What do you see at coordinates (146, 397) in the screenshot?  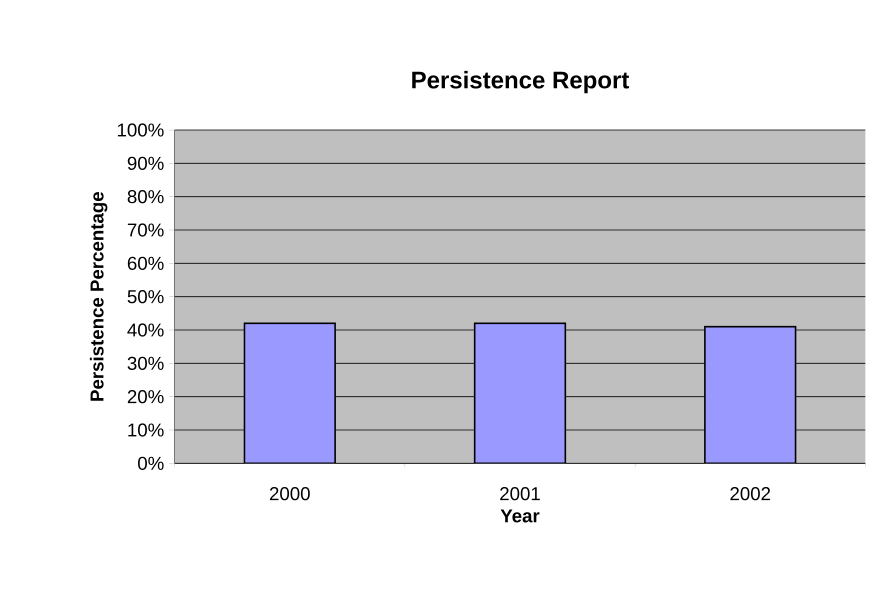 I see `y-tick-label: 20%` at bounding box center [146, 397].